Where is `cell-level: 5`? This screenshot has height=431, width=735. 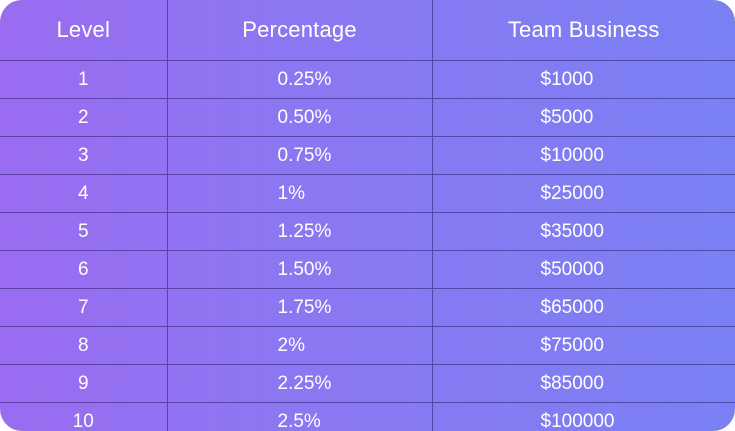
cell-level: 5 is located at coordinates (83, 231).